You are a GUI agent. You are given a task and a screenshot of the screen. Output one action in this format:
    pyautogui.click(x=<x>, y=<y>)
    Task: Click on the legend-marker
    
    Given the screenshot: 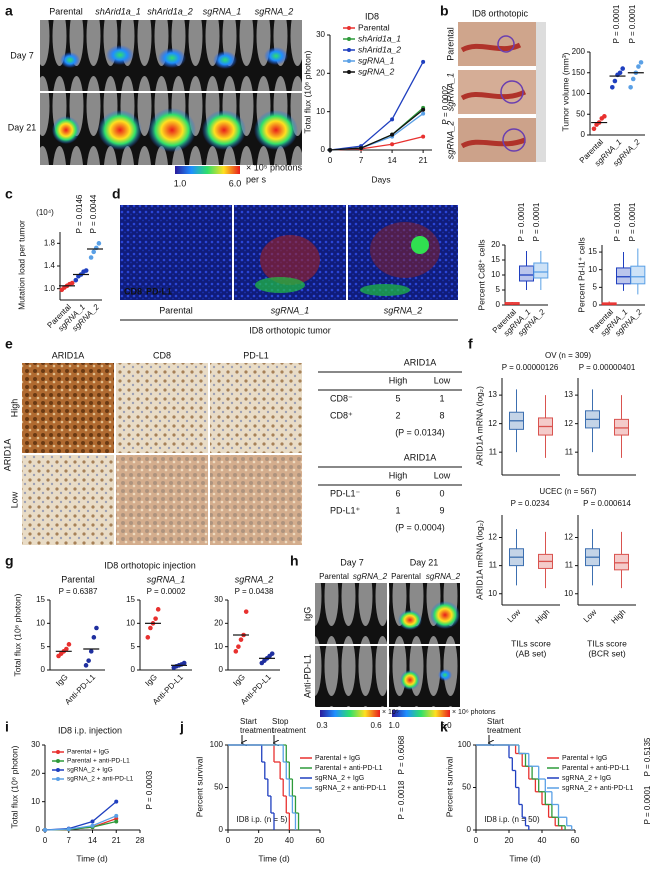 What is the action you would take?
    pyautogui.click(x=58, y=770)
    